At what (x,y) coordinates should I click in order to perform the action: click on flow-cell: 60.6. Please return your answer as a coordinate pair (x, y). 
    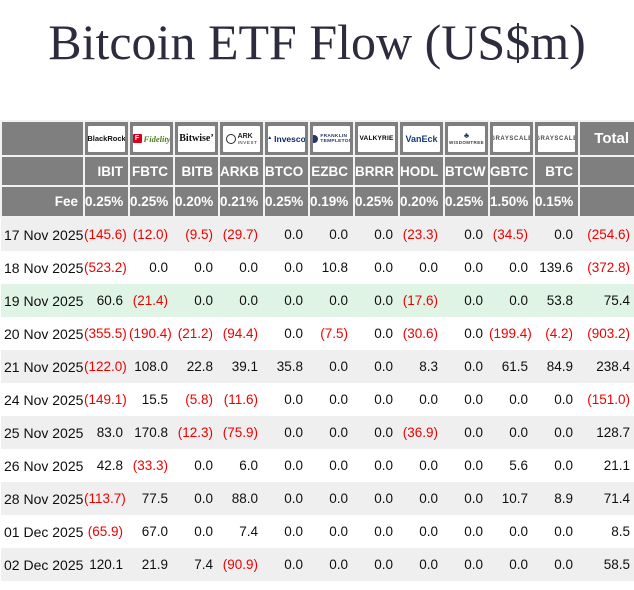
    Looking at the image, I should click on (109, 300).